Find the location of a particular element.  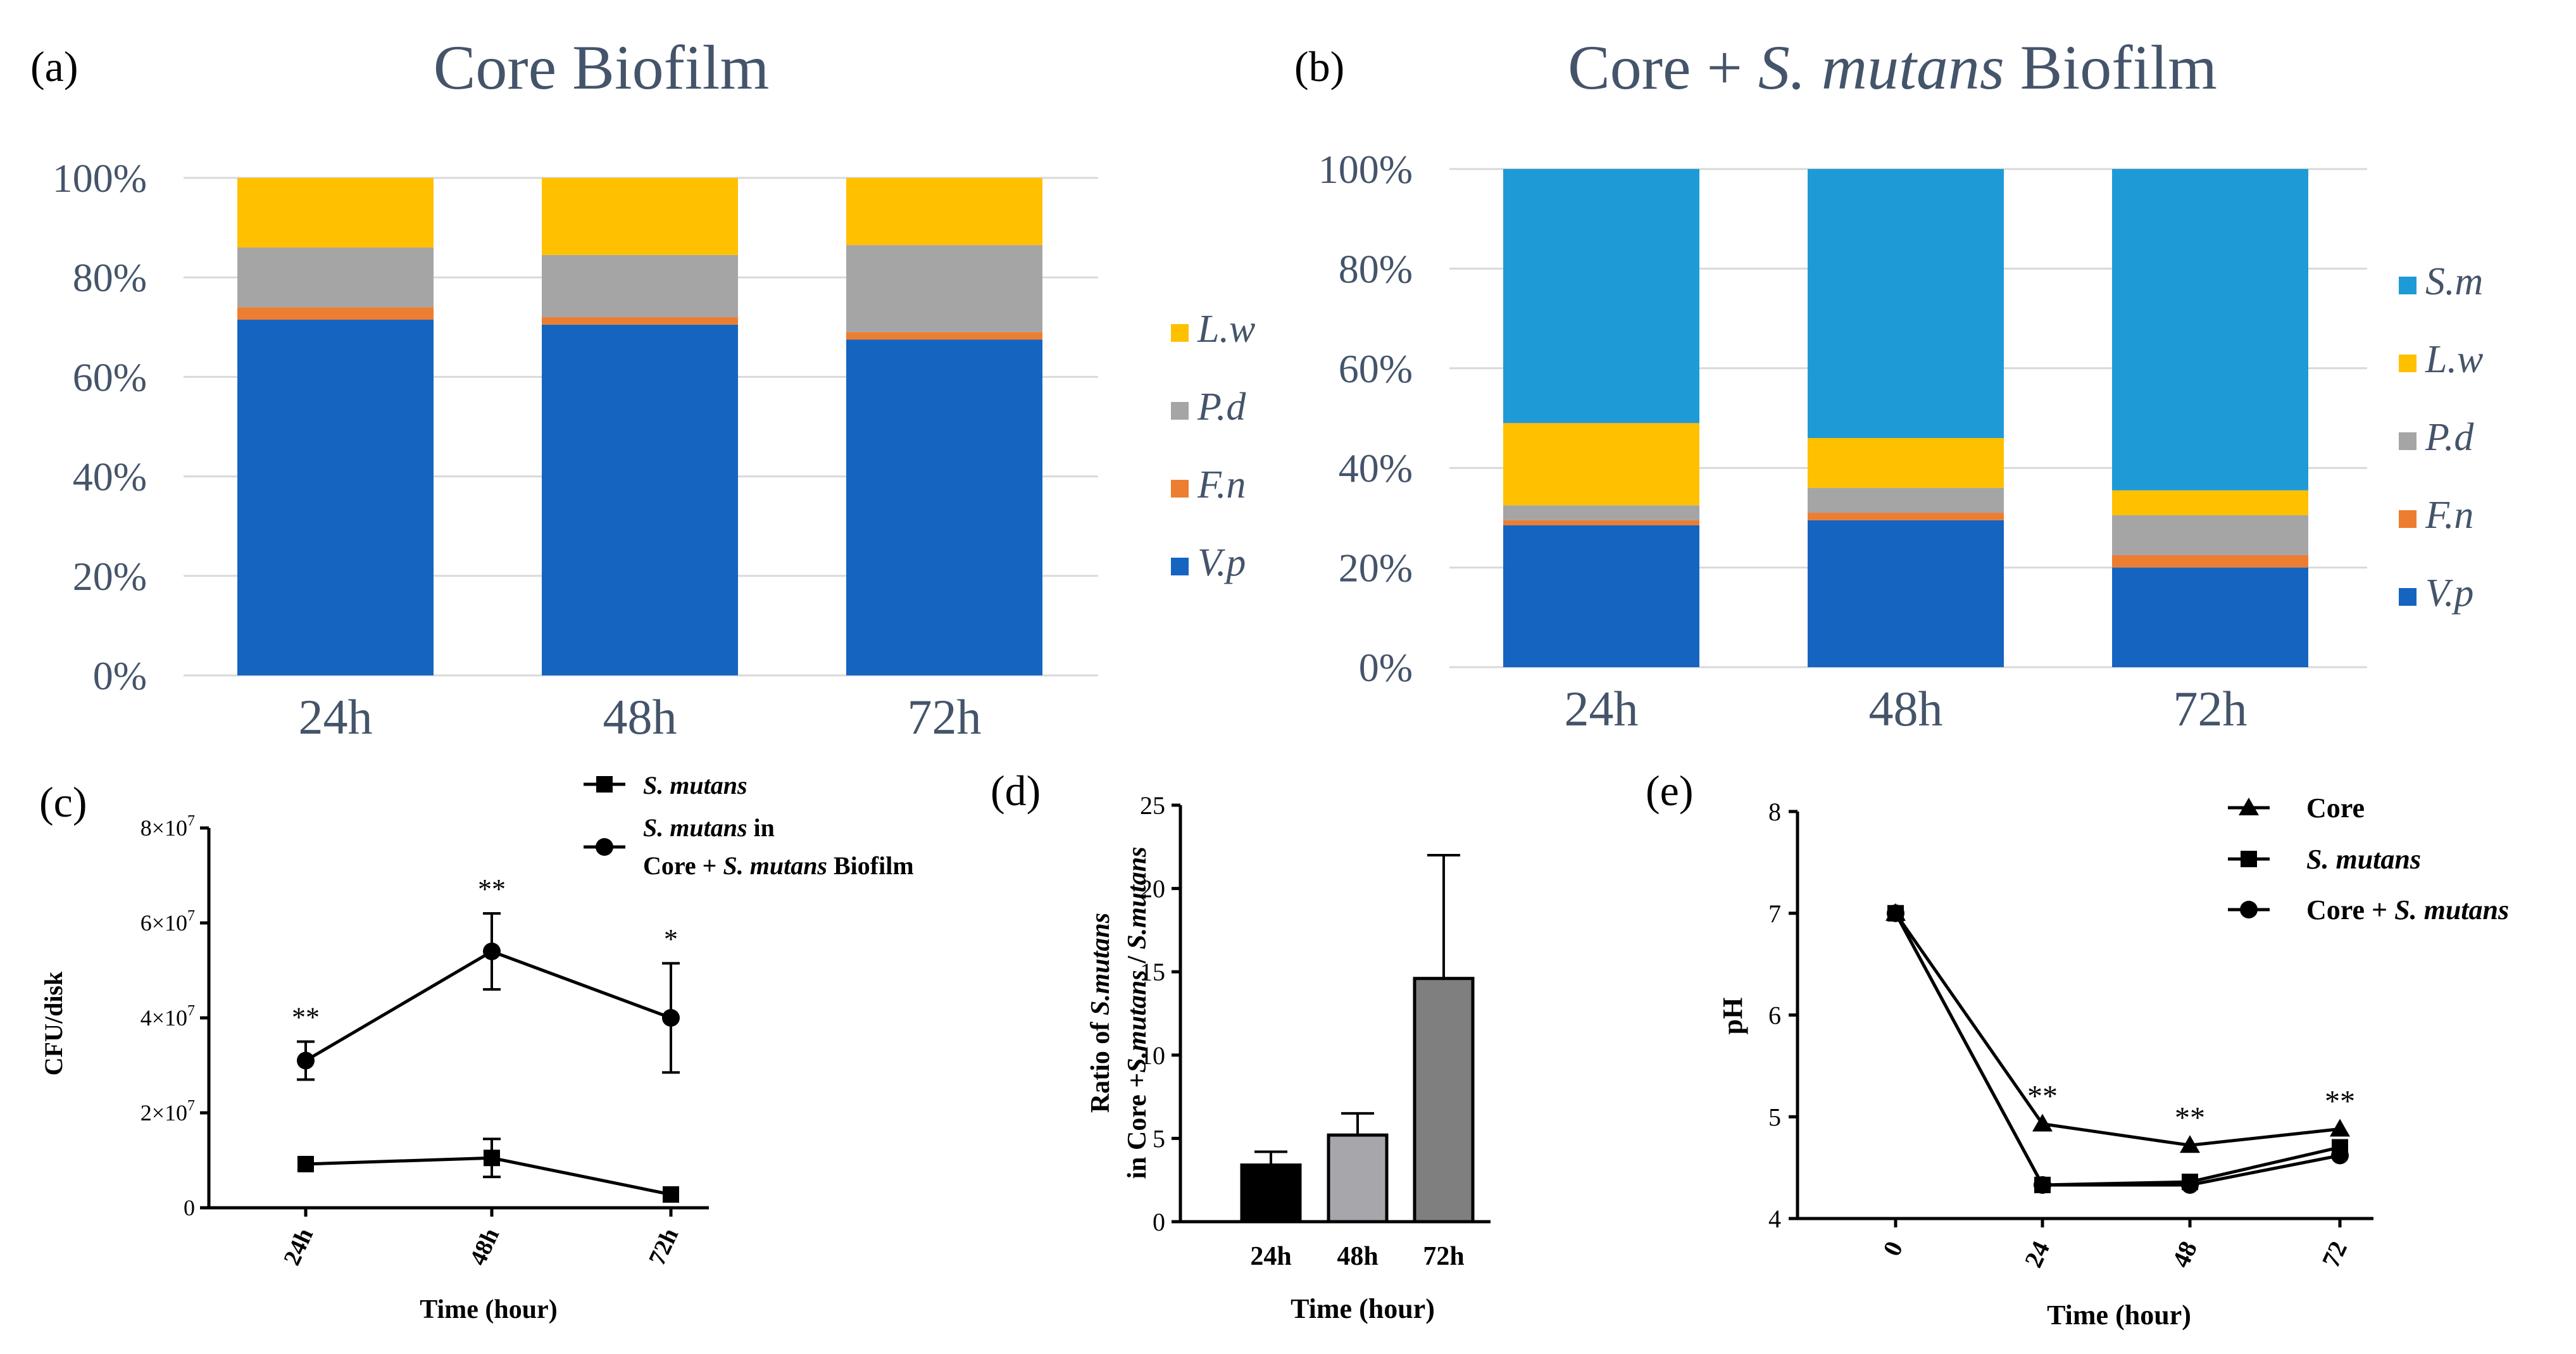

y-tick-label: 60% is located at coordinates (110, 376).